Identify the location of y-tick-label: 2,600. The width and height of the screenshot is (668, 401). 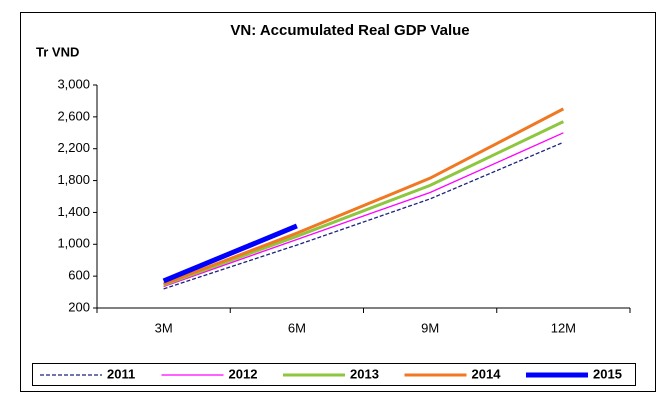
(73, 115).